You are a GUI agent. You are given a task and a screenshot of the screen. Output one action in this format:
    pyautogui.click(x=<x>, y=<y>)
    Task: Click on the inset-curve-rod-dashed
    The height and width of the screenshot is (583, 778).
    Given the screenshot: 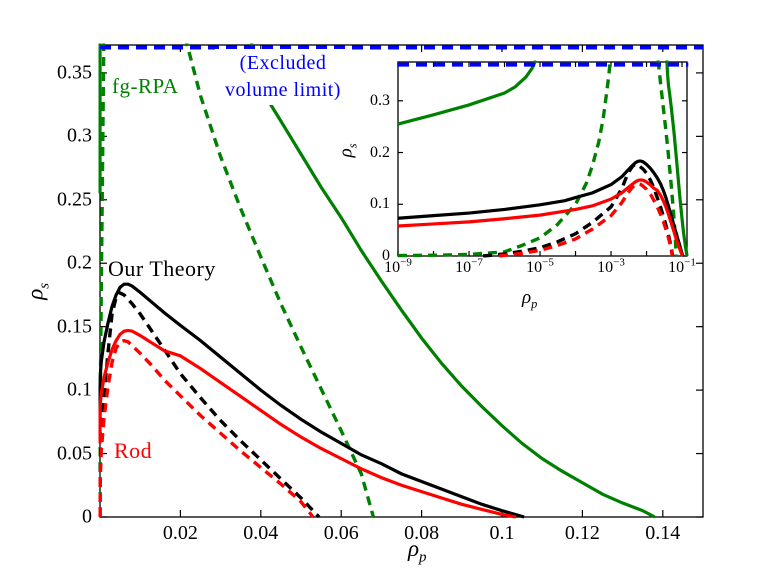 What is the action you would take?
    pyautogui.click(x=586, y=220)
    